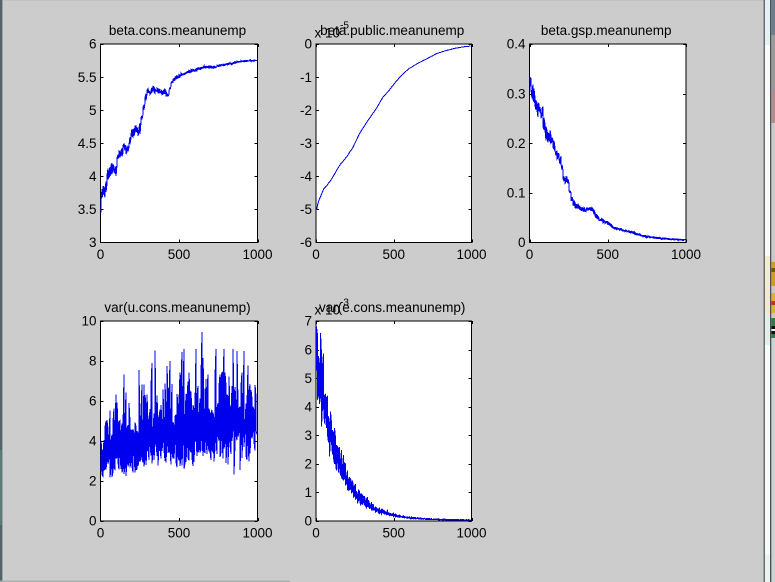  I want to click on svg-text: -1, so click(306, 77).